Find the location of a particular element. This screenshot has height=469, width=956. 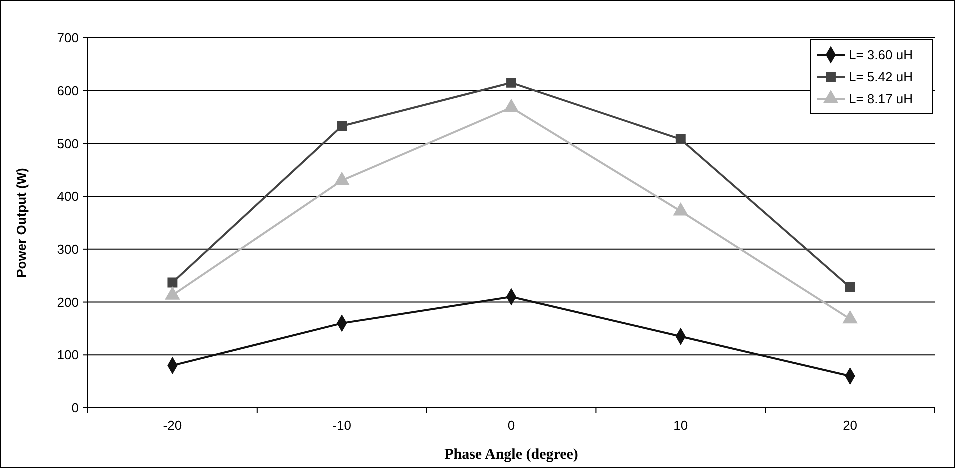

y-tick-label: 300 is located at coordinates (68, 249).